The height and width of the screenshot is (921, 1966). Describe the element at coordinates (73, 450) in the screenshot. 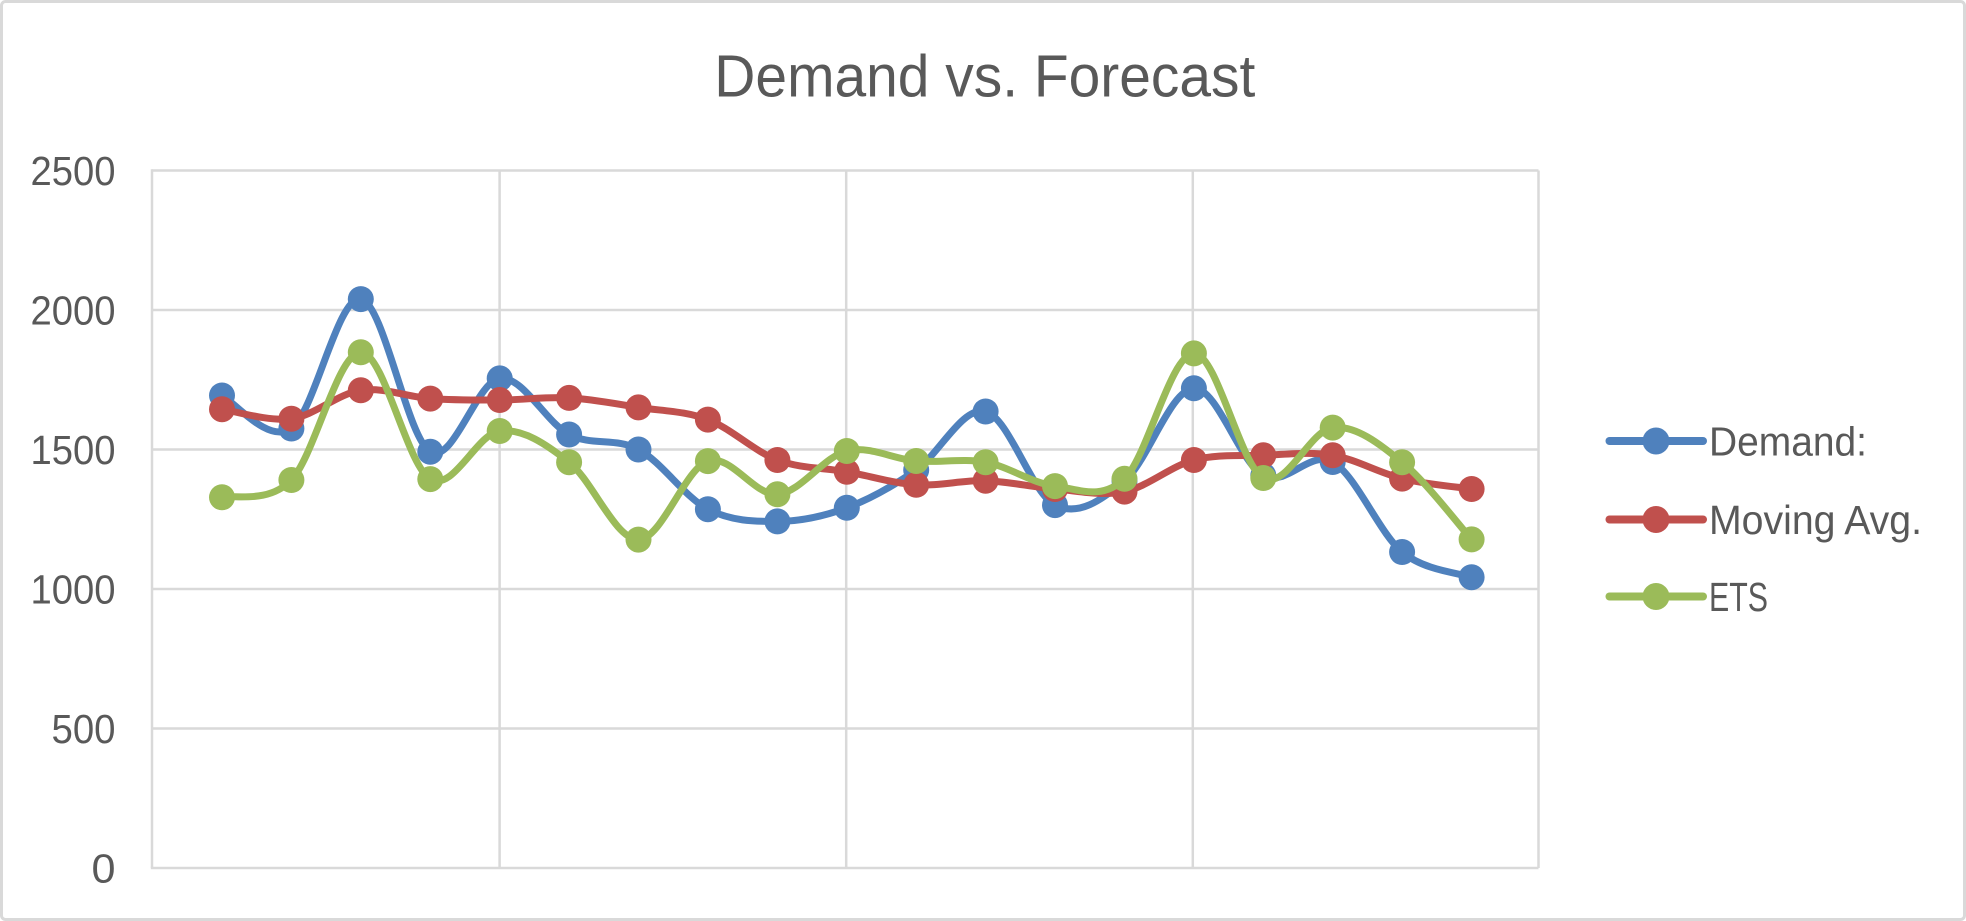

I see `svg-text: 1500` at that location.